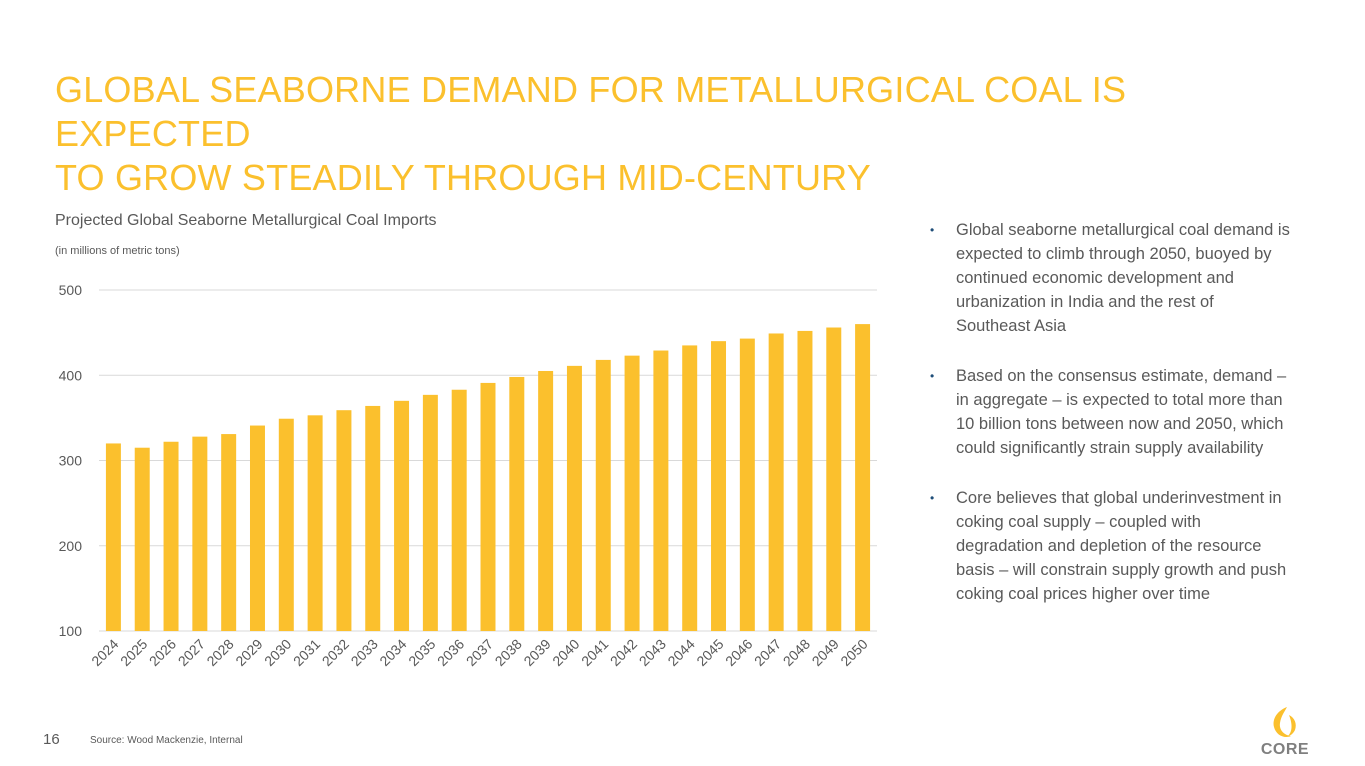 This screenshot has height=766, width=1365. I want to click on chart-subtitle: (in millions of metric tons), so click(117, 251).